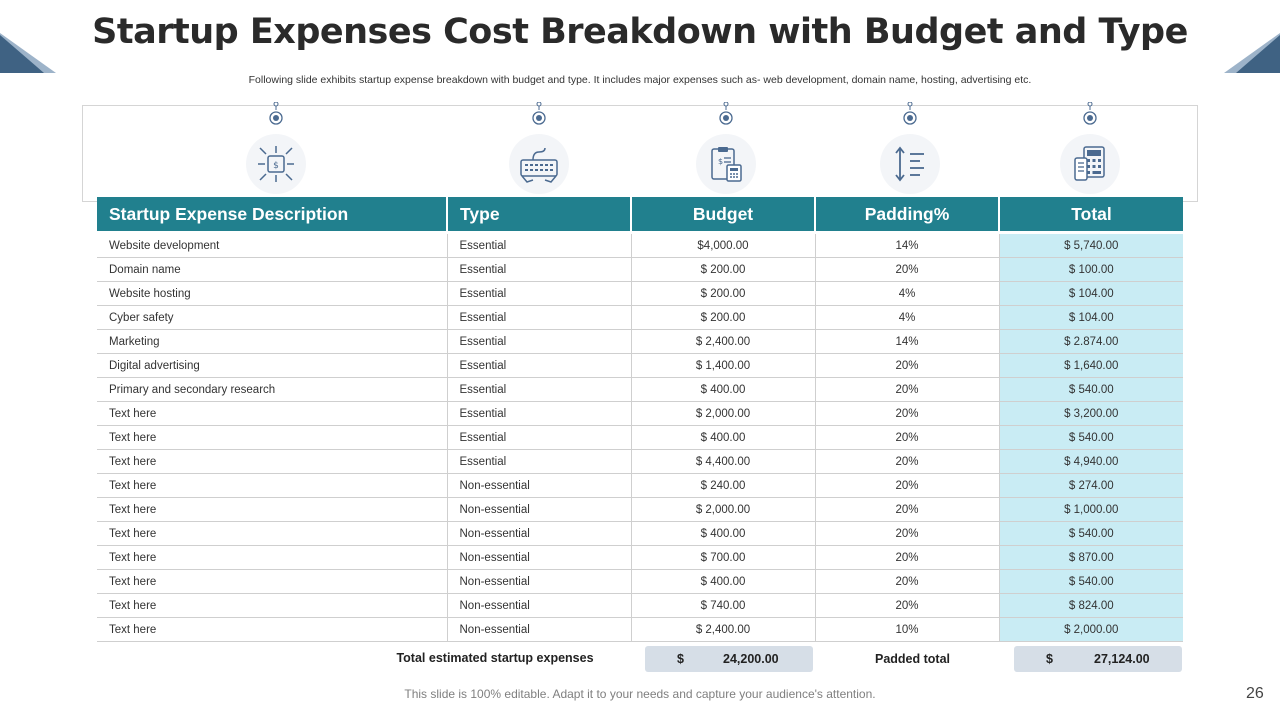 This screenshot has width=1280, height=720. Describe the element at coordinates (1091, 269) in the screenshot. I see `cell-total: $ 100.00` at that location.